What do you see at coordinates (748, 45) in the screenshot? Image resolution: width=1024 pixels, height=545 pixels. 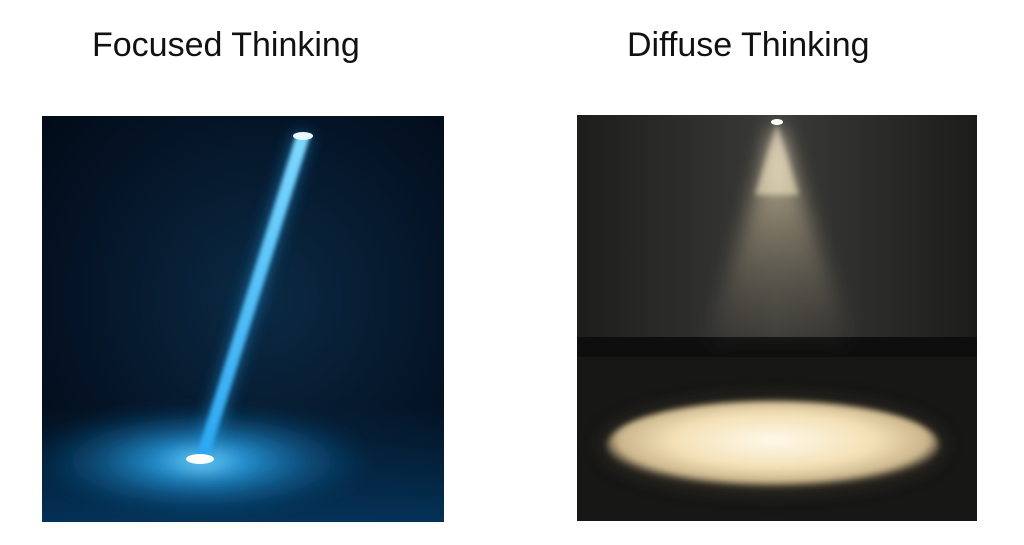 I see `diffuse-thinking-title: Diffuse Thinking` at bounding box center [748, 45].